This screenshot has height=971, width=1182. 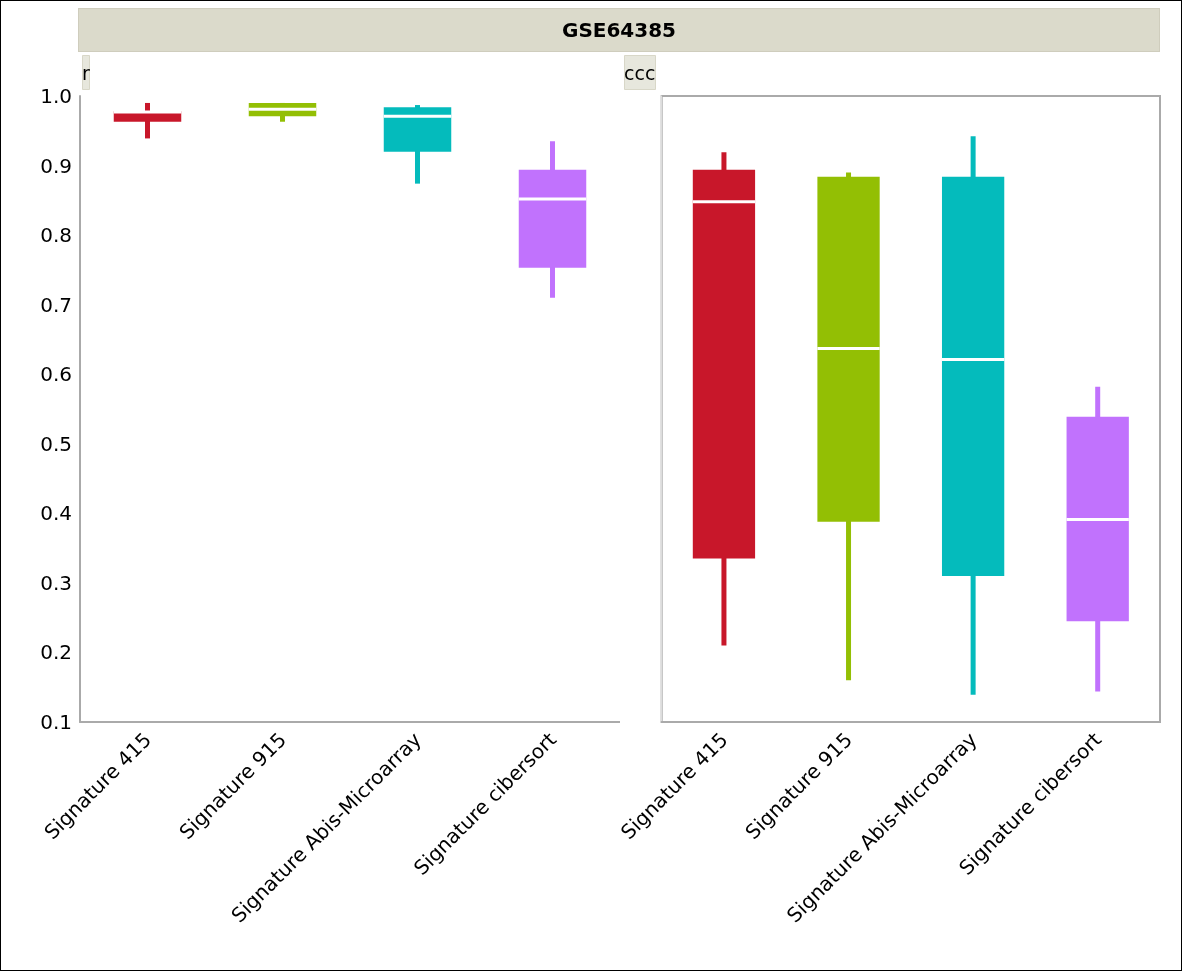 I want to click on chart-subtitle: ccc, so click(x=640, y=72).